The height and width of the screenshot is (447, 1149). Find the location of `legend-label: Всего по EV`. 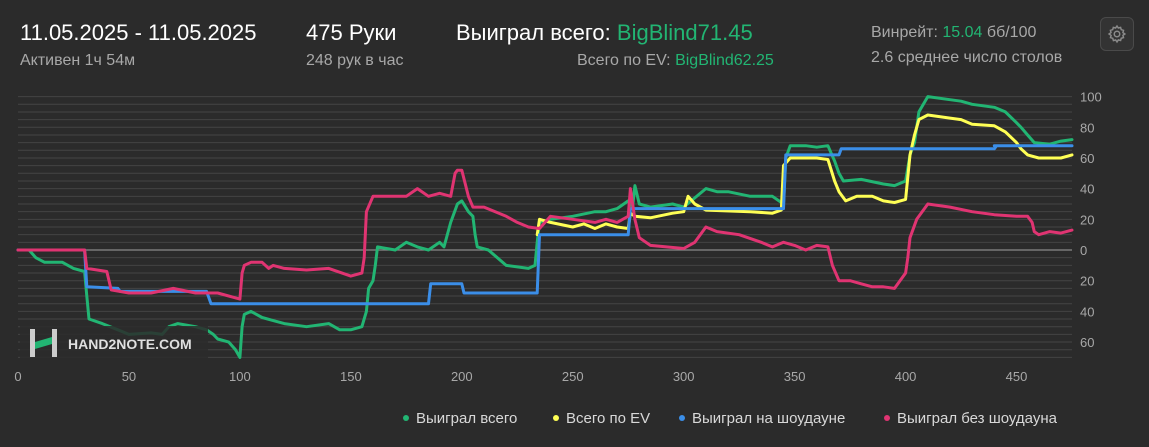

legend-label: Всего по EV is located at coordinates (608, 418).